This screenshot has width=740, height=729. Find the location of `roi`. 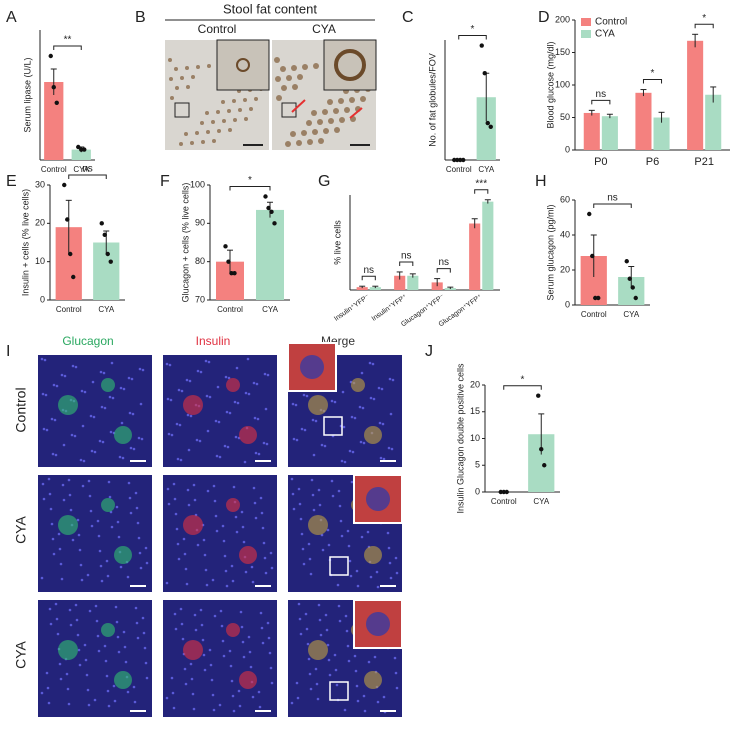

roi is located at coordinates (339, 566).